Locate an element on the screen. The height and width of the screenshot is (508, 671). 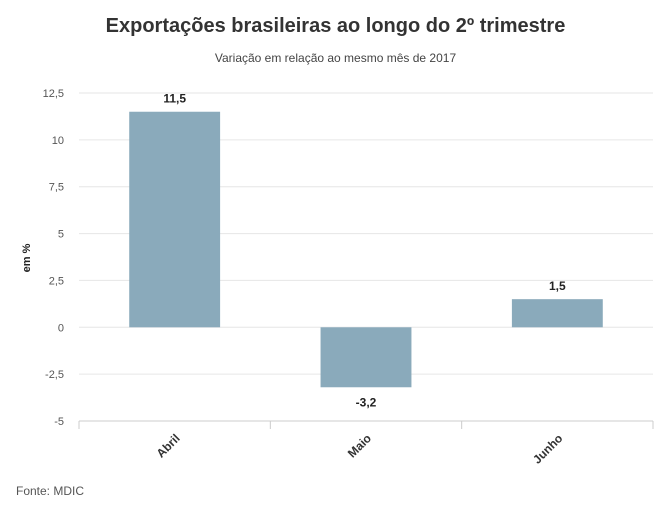
y-axis-ticks: 12,5 10 7,5 5 2,5 0 -2,5 -5 is located at coordinates (53, 258).